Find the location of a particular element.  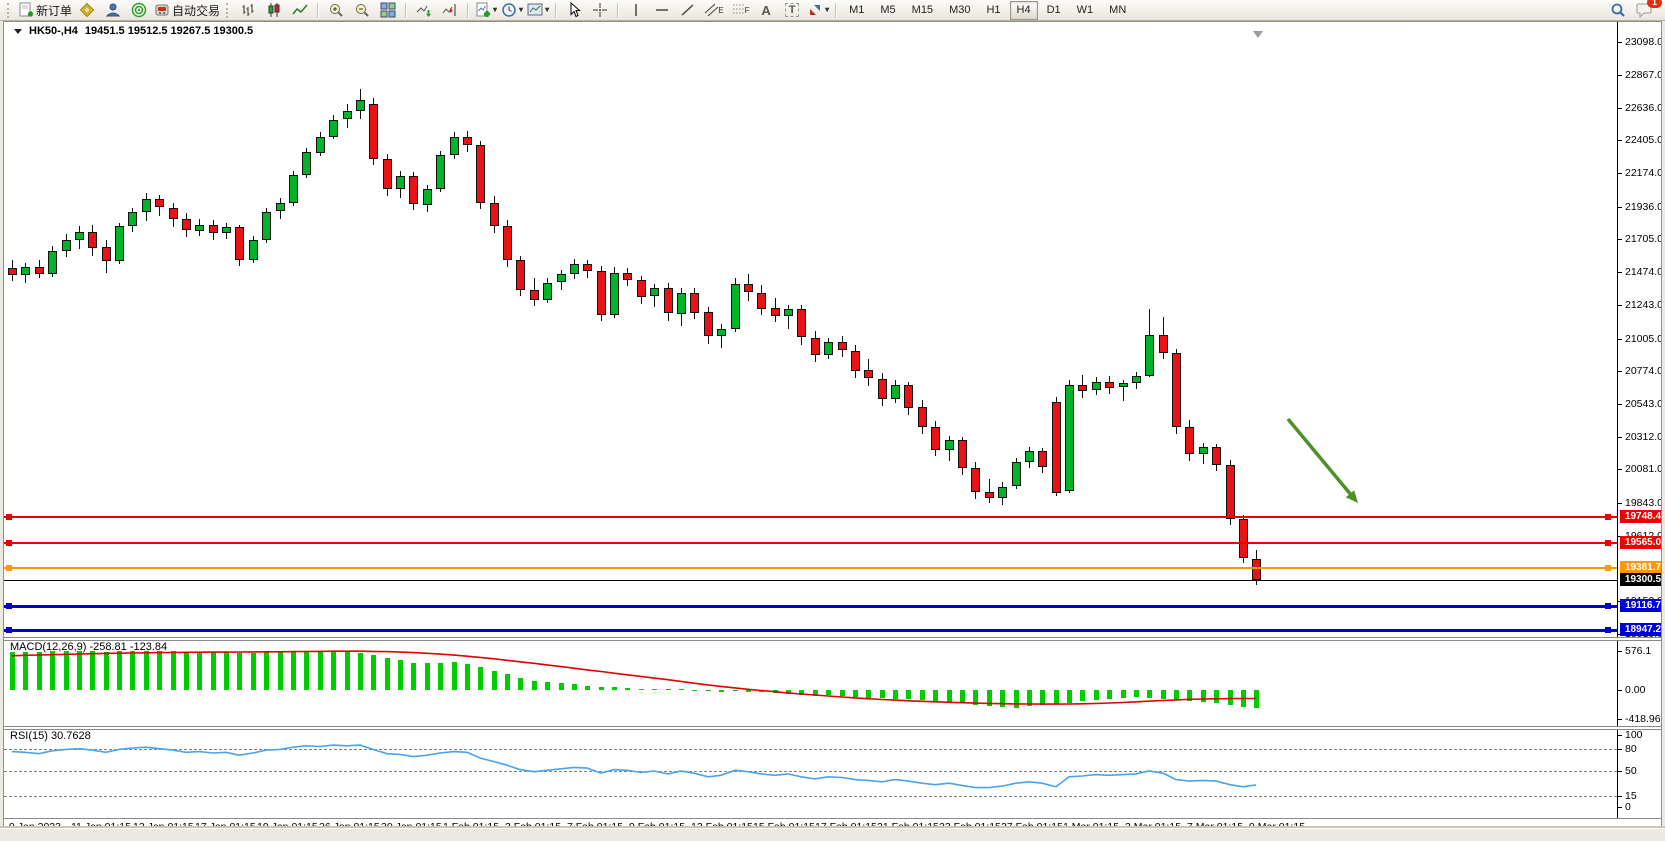

horizontal-line-19300.5 is located at coordinates (810, 580).